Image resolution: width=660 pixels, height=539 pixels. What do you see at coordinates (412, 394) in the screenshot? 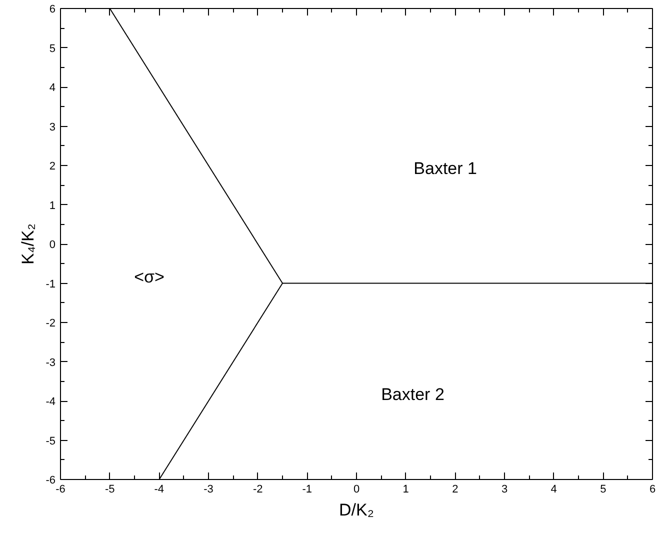
I see `annotation: Baxter 2` at bounding box center [412, 394].